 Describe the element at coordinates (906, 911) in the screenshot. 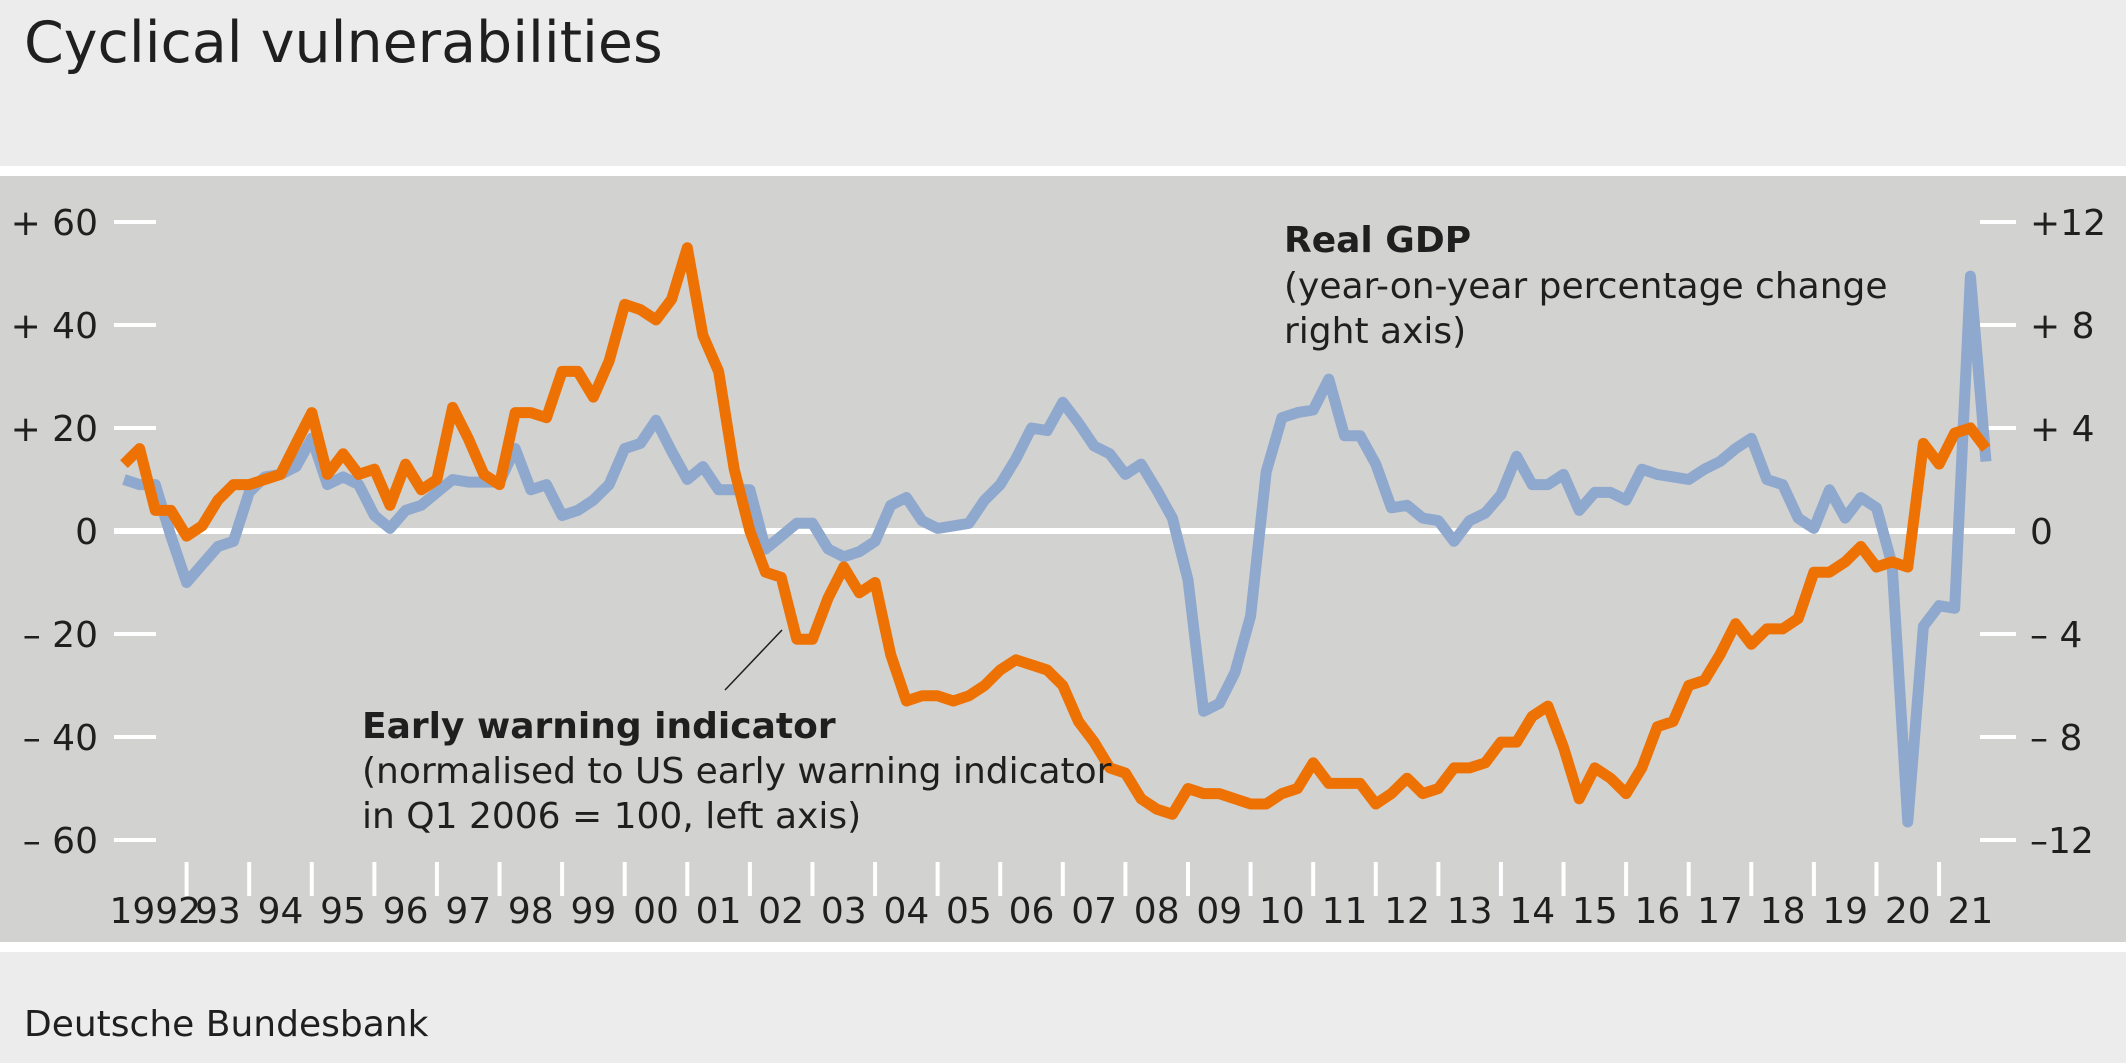

I see `x-tick-label: 04` at that location.